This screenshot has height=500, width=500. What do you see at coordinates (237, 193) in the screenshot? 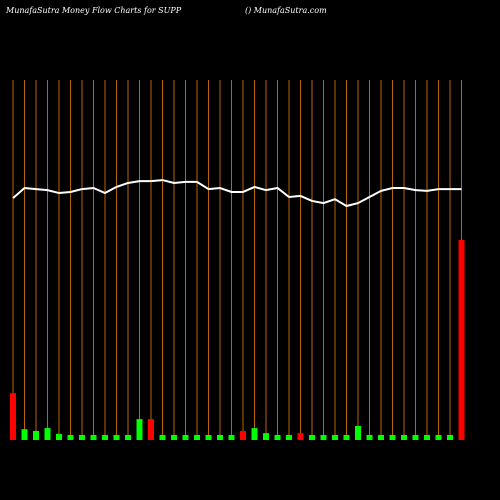
I see `money-flow-line` at bounding box center [237, 193].